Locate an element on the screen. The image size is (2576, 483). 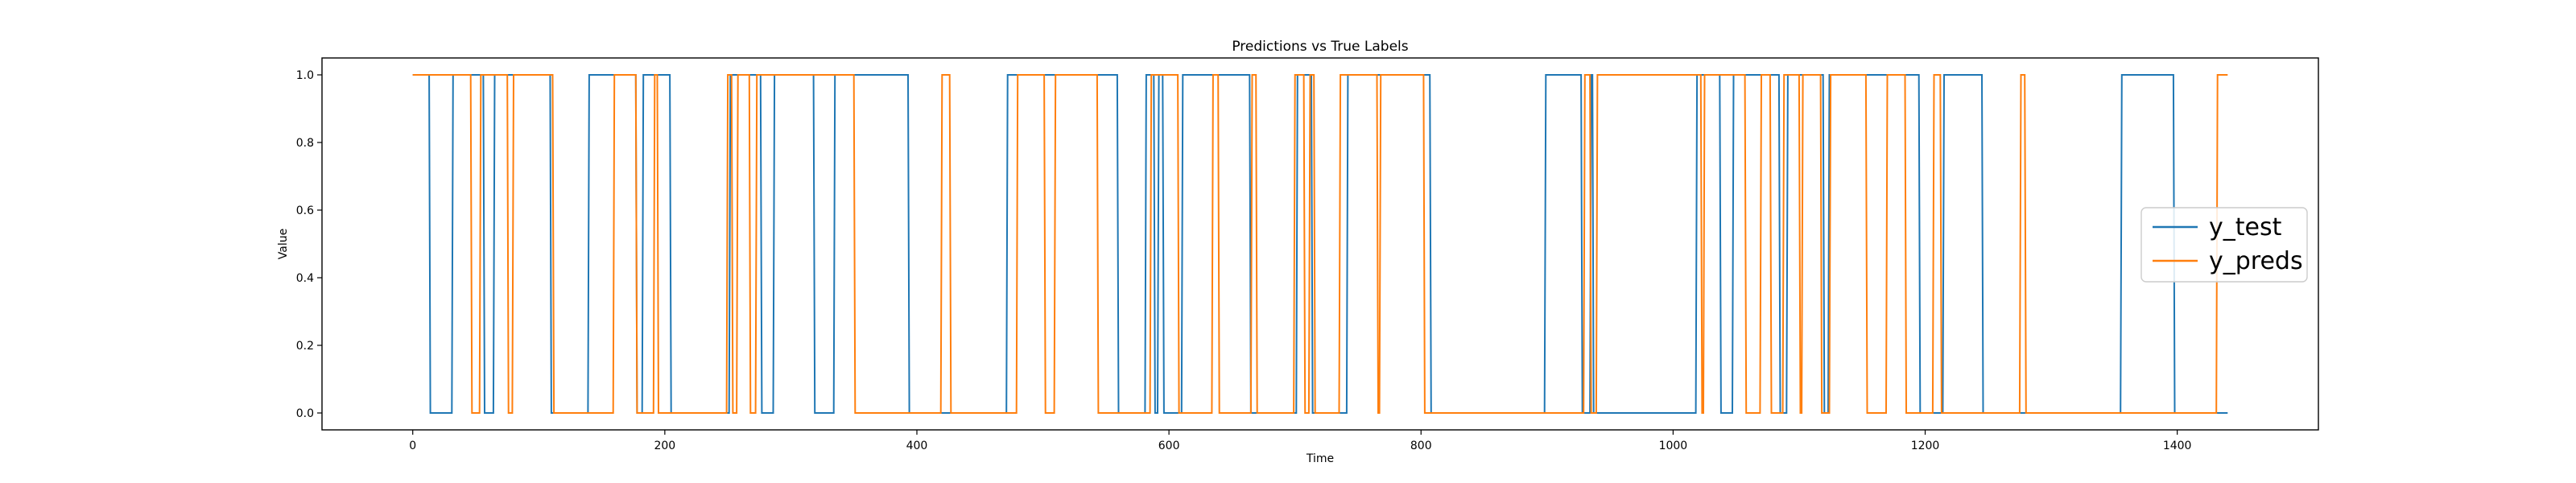
x-tick-label: 600 is located at coordinates (1169, 446).